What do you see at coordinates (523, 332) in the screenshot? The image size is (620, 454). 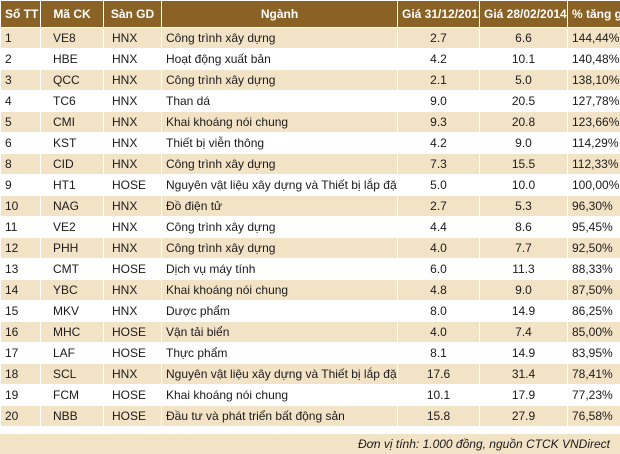 I see `cell-gia-2014: 7.4` at bounding box center [523, 332].